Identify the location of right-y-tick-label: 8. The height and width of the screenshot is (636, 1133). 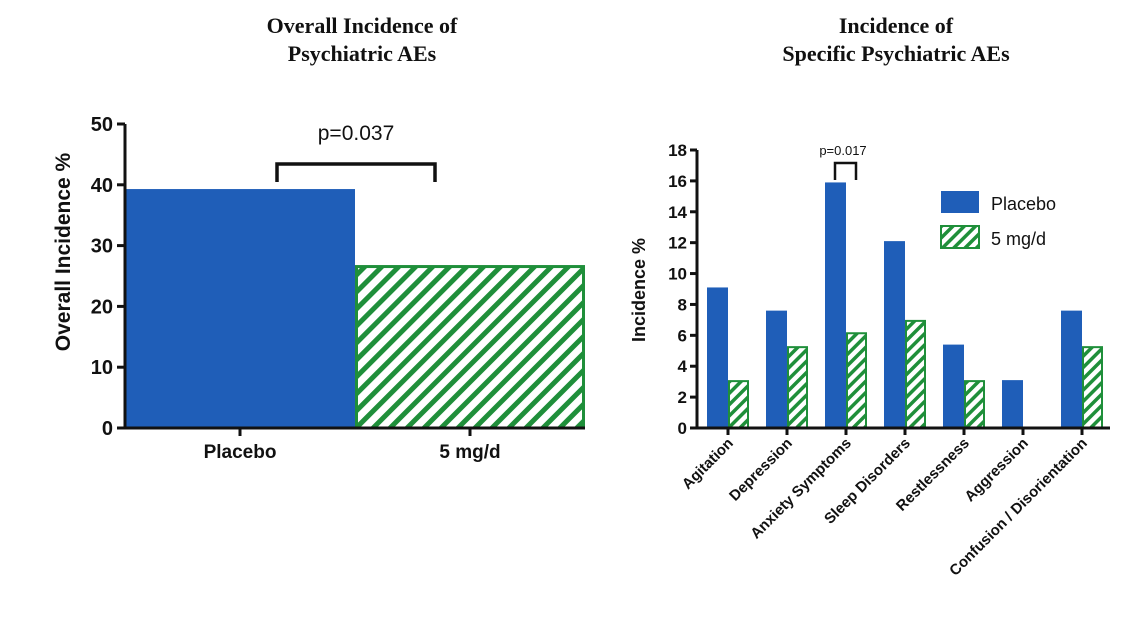
(682, 304).